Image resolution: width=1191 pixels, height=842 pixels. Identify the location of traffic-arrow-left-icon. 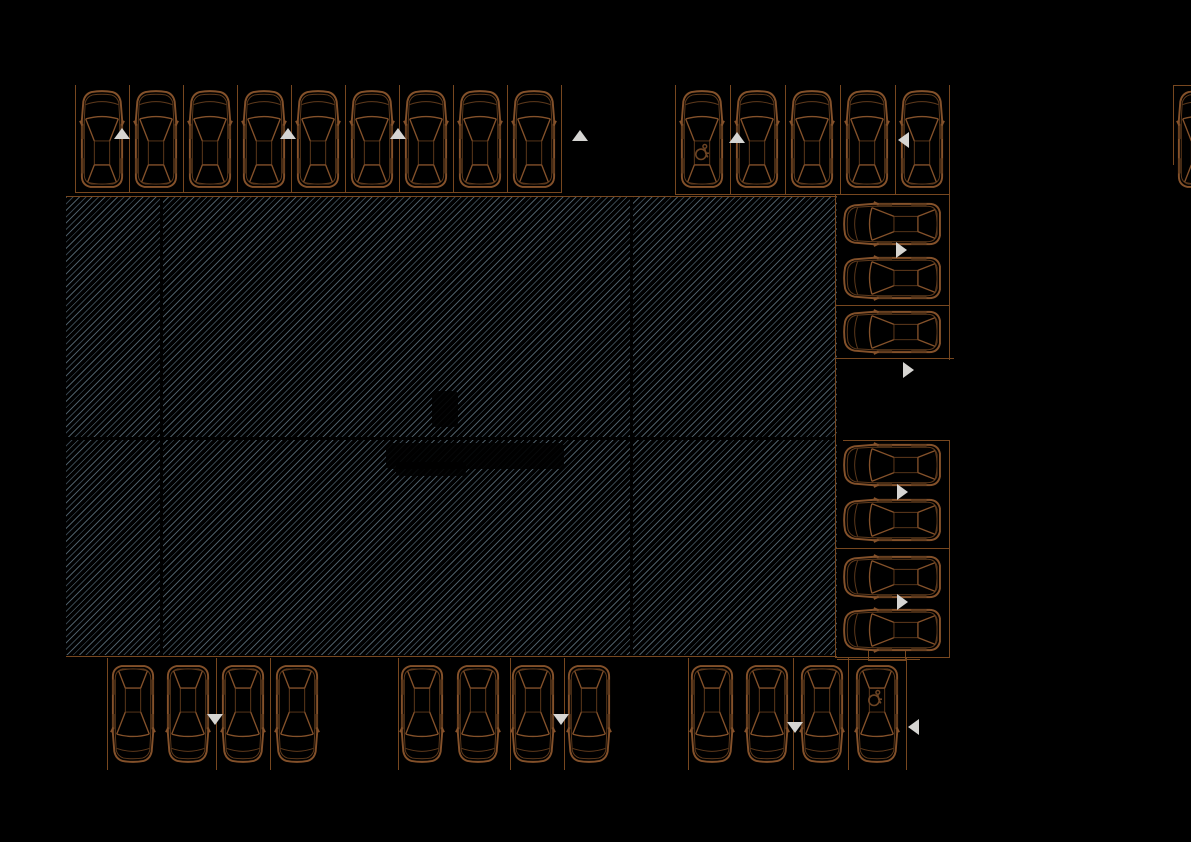
(913, 727).